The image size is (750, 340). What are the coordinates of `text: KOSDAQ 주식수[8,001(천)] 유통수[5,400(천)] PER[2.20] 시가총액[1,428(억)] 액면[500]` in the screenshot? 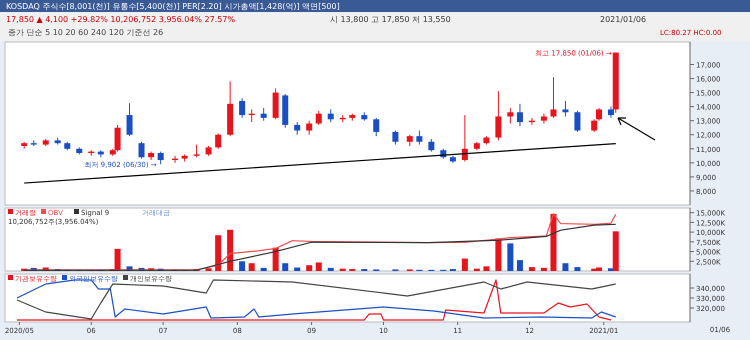 It's located at (173, 6).